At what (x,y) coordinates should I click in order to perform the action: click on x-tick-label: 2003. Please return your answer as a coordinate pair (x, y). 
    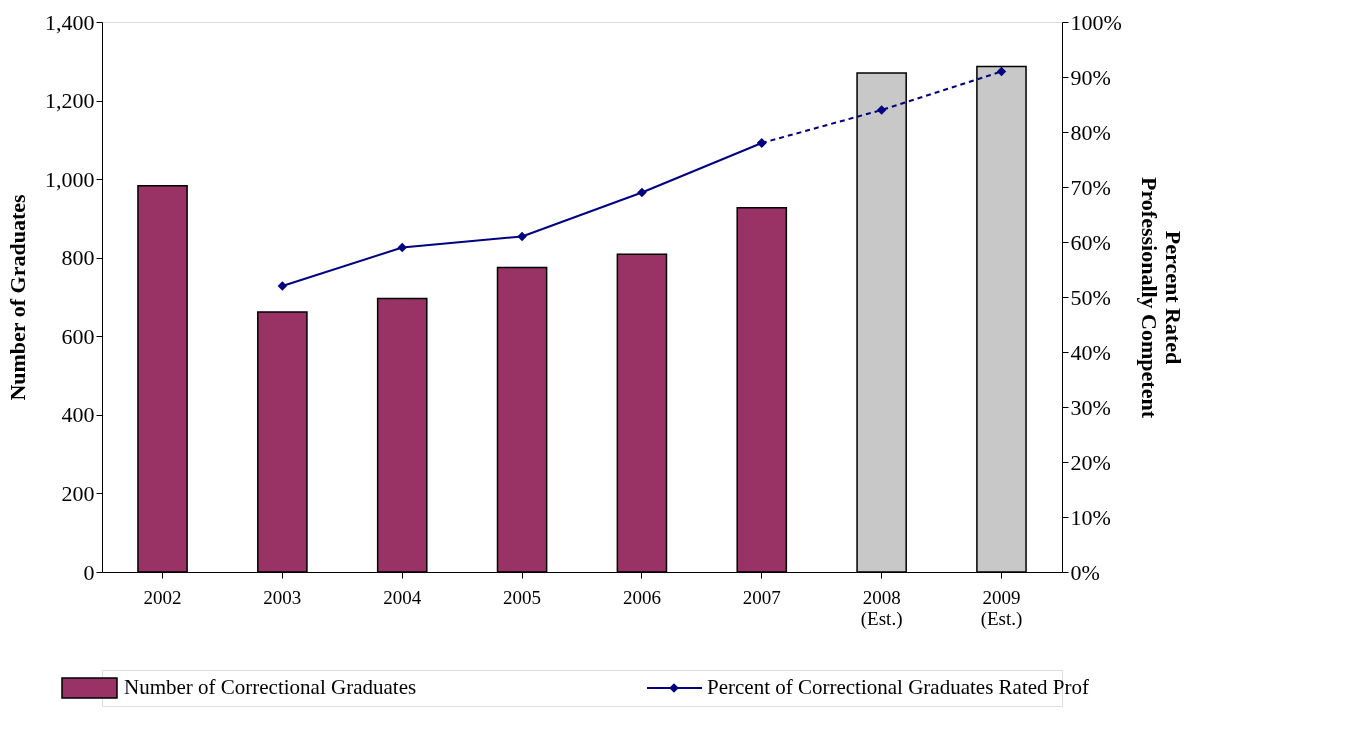
    Looking at the image, I should click on (282, 597).